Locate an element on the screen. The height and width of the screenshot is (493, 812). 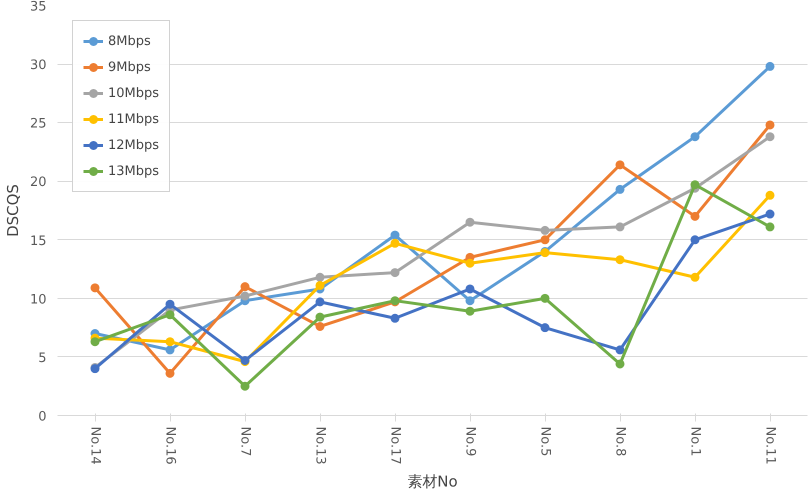
x-tick-label: No.17 is located at coordinates (395, 445).